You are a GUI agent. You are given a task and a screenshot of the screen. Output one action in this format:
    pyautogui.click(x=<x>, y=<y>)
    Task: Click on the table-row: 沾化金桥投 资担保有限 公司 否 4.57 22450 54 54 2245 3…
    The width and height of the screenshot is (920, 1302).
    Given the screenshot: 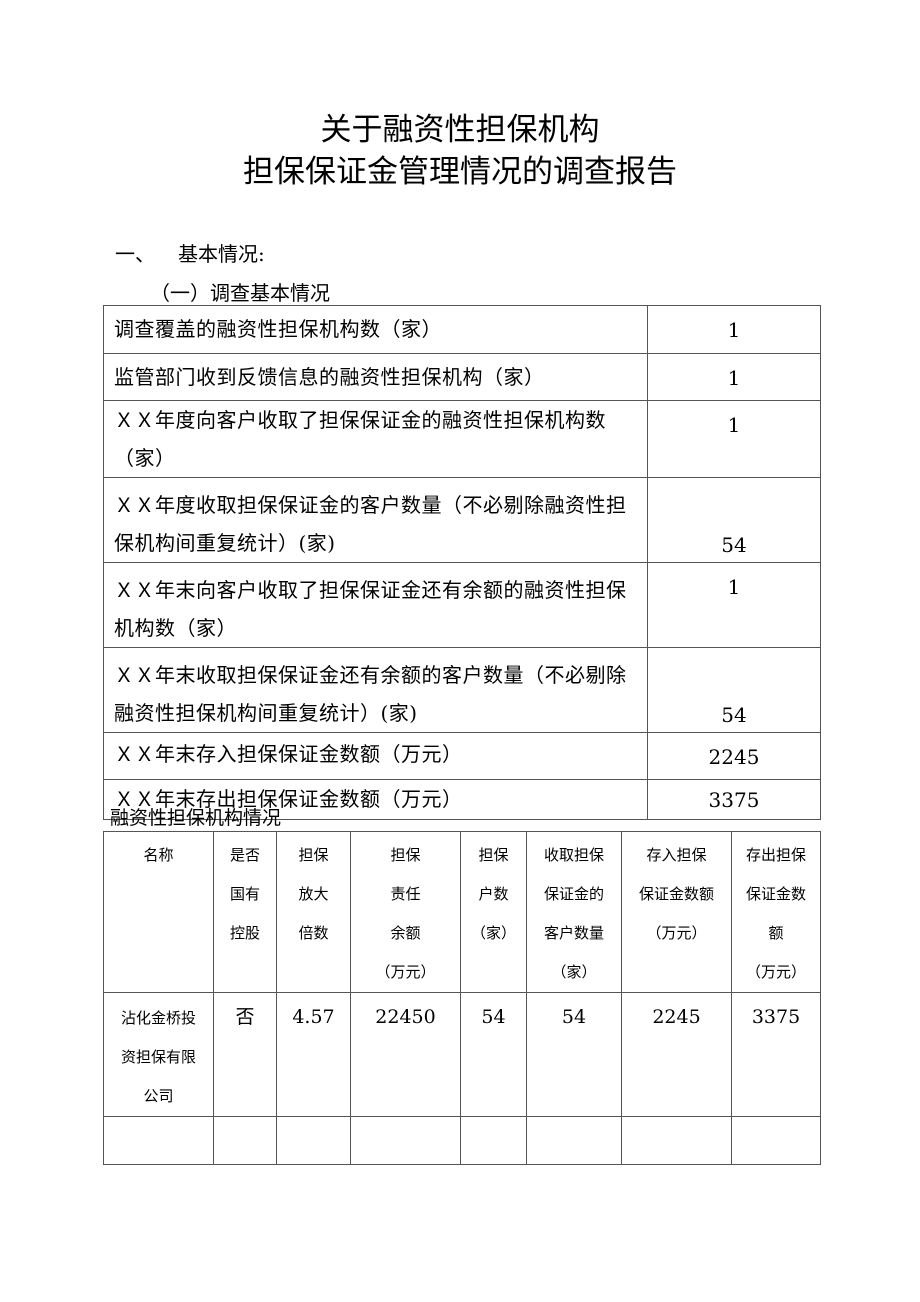 What is the action you would take?
    pyautogui.click(x=462, y=1054)
    